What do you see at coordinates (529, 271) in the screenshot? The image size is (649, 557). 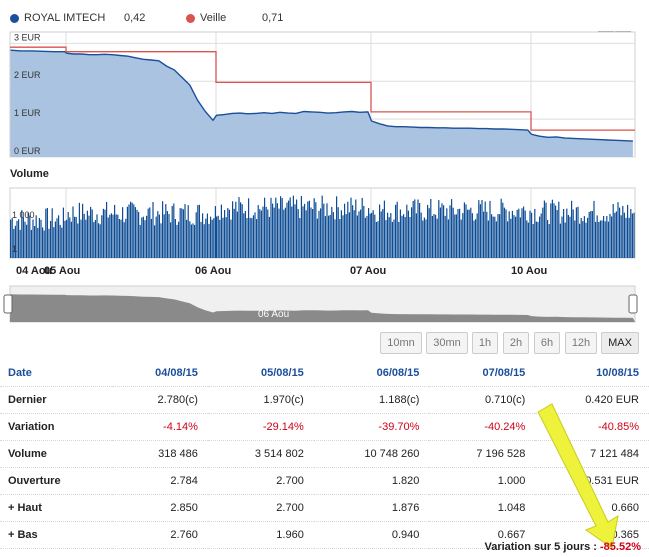 I see `x-axis-label: 10 Aou` at bounding box center [529, 271].